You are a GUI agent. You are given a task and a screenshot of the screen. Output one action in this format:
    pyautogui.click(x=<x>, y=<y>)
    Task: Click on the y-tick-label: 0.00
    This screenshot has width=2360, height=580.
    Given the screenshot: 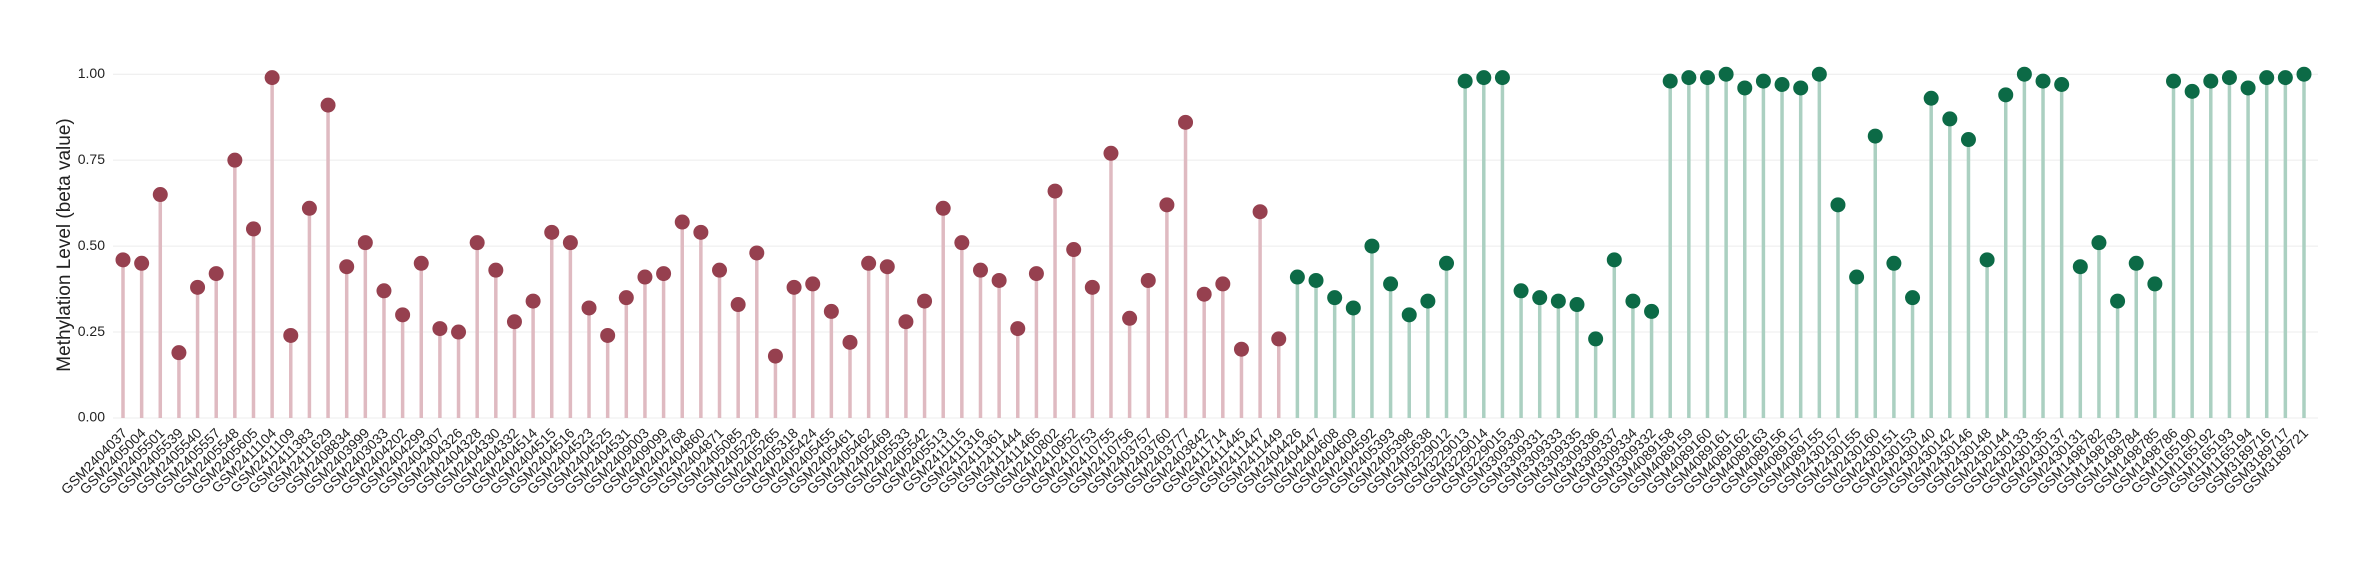 What is the action you would take?
    pyautogui.click(x=91, y=417)
    